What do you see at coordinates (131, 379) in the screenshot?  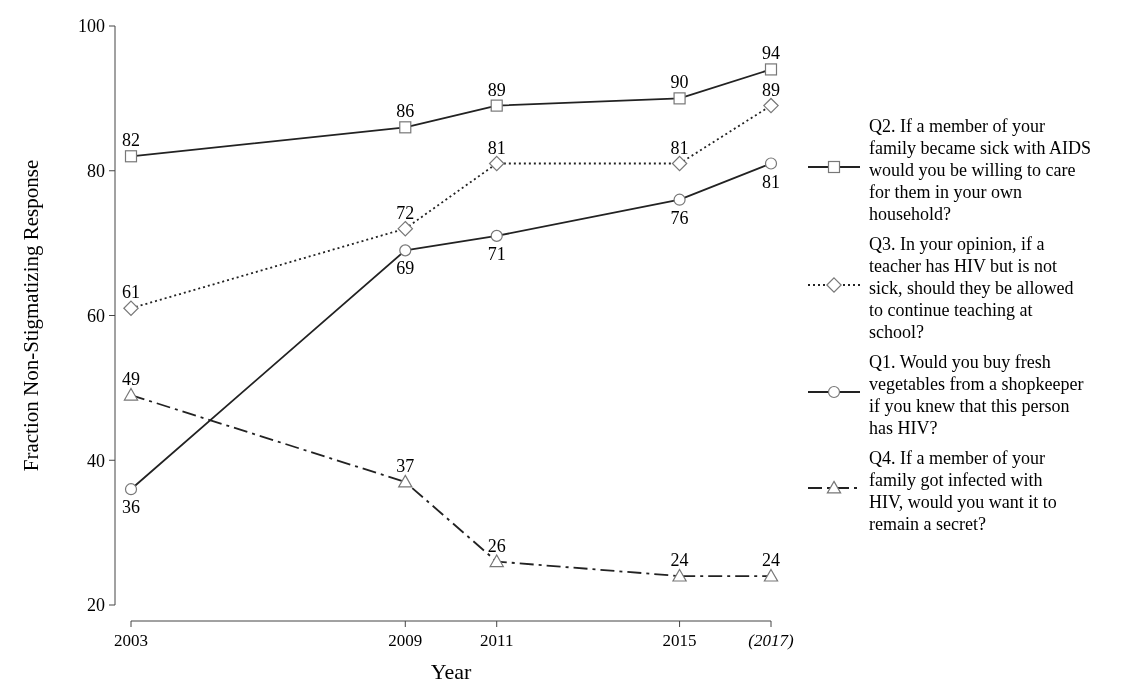 I see `data-label: 49` at bounding box center [131, 379].